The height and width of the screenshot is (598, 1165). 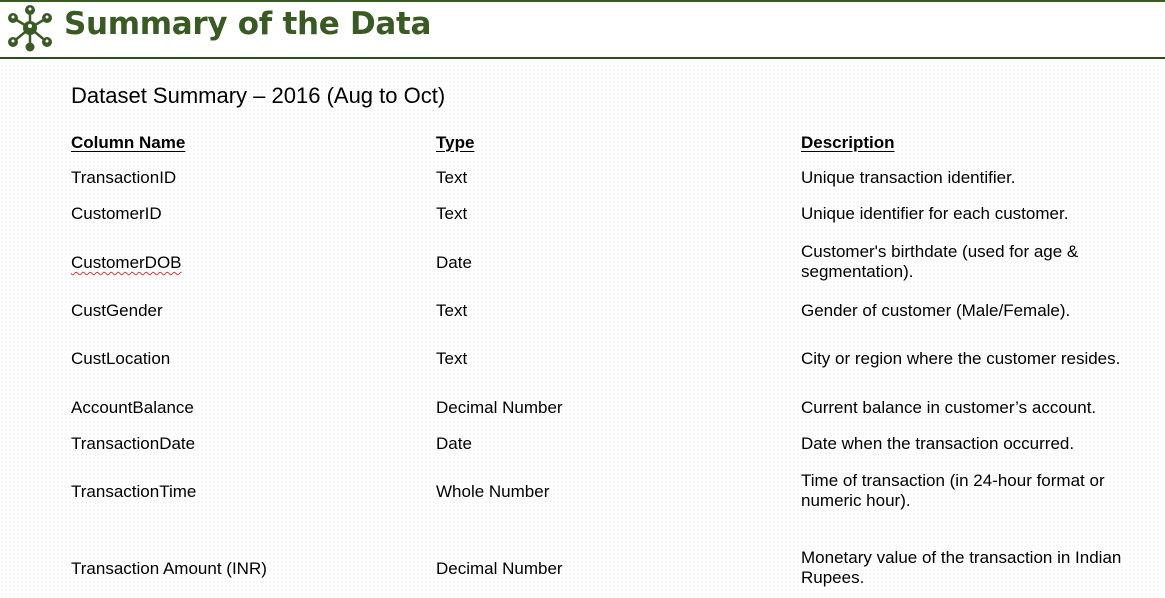 What do you see at coordinates (936, 310) in the screenshot?
I see `cell-description: Gender of customer (Male/Female).` at bounding box center [936, 310].